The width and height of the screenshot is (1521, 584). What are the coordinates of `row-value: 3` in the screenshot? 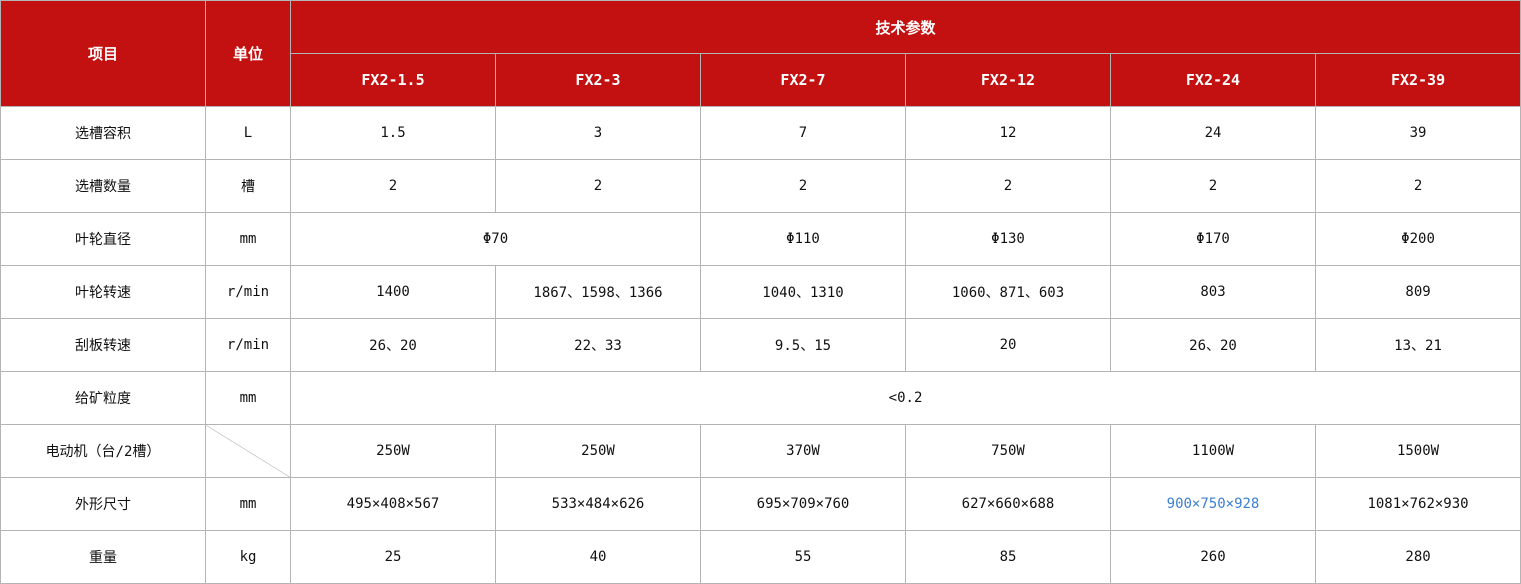 It's located at (598, 133).